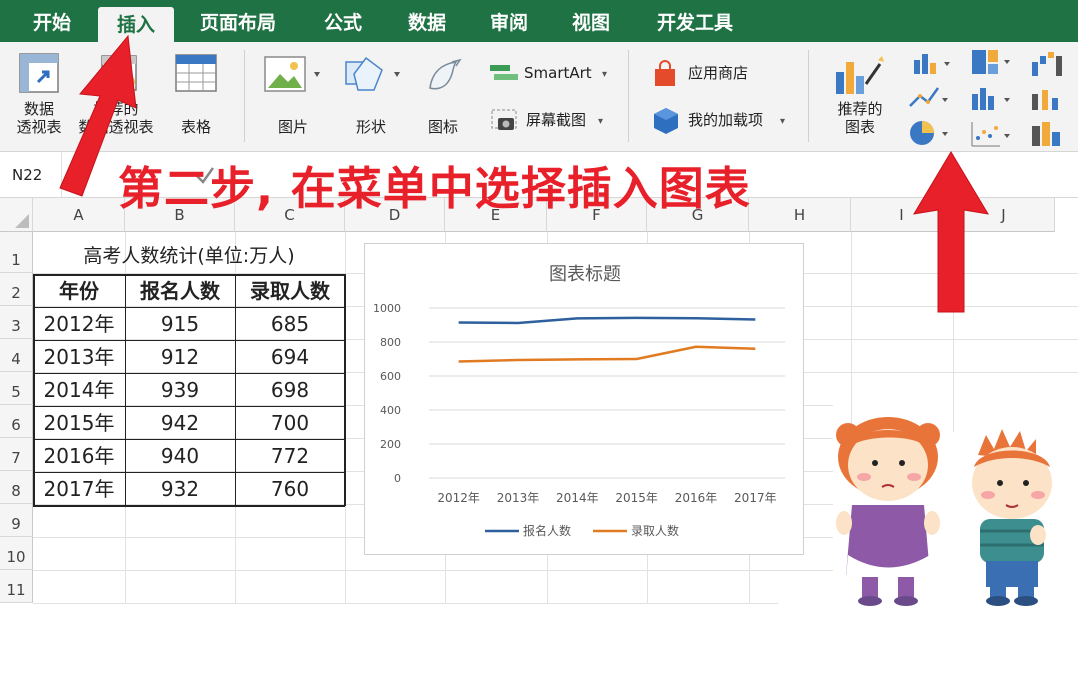 Image resolution: width=1078 pixels, height=673 pixels. I want to click on shapes-button: 形状, so click(371, 99).